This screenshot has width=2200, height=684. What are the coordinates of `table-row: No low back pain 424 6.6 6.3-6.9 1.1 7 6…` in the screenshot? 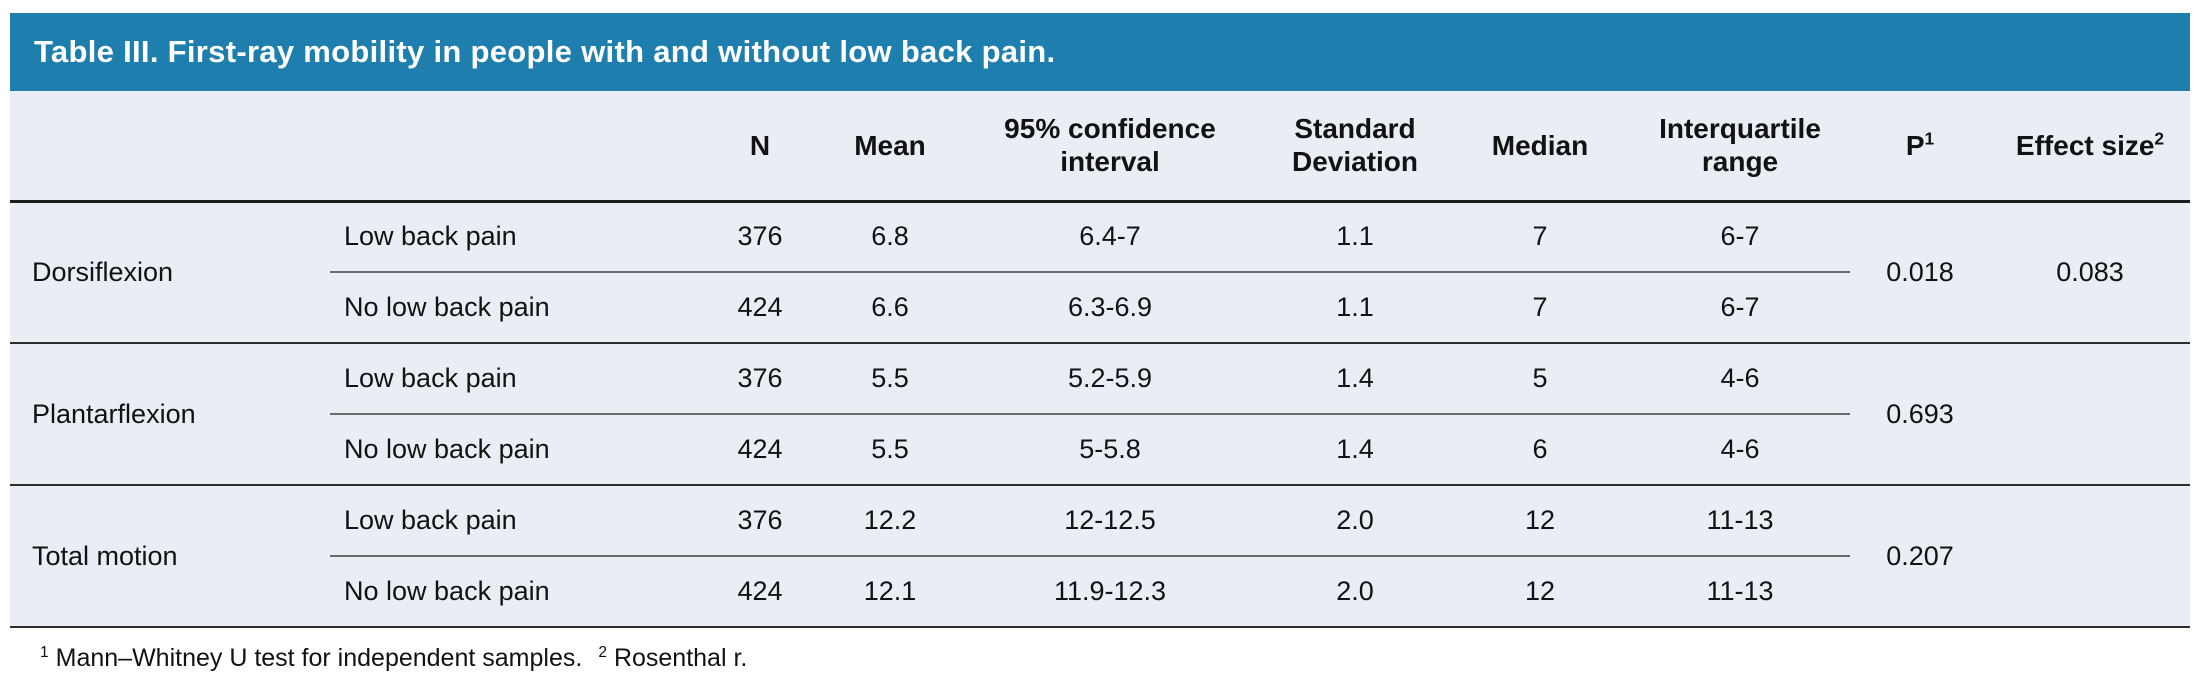 It's located at (1100, 308).